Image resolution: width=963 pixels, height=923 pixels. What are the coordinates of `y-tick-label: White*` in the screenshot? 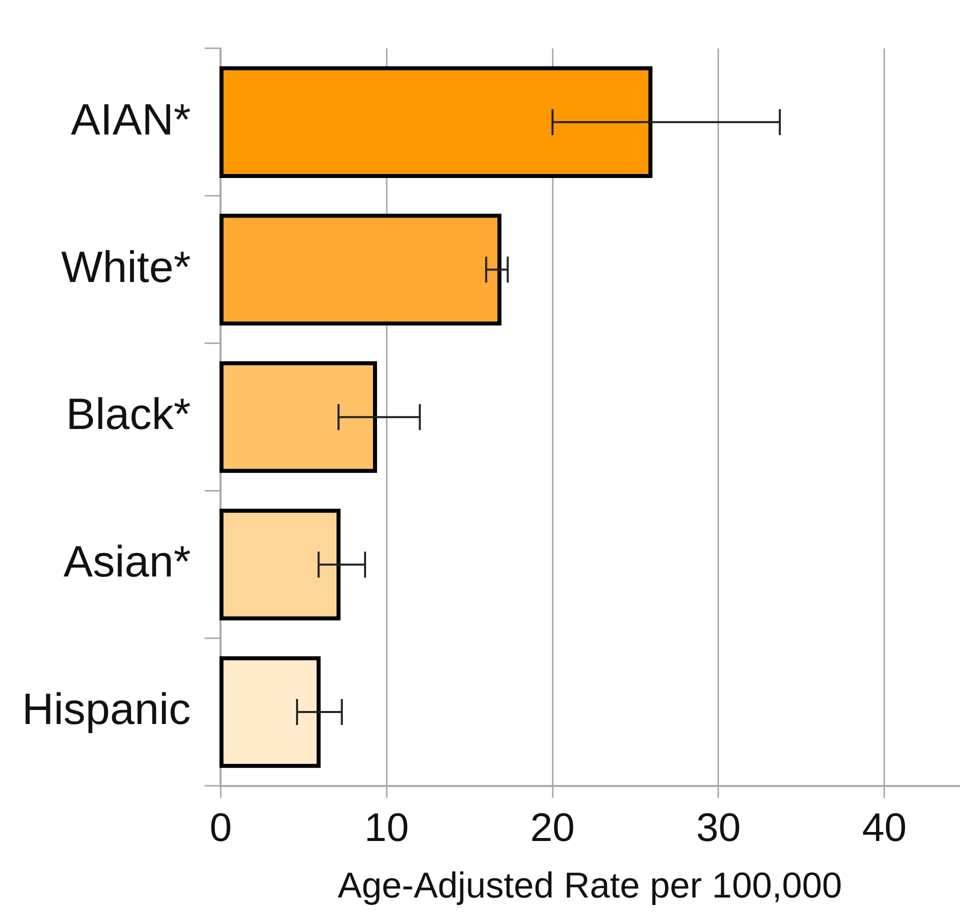 It's located at (126, 267).